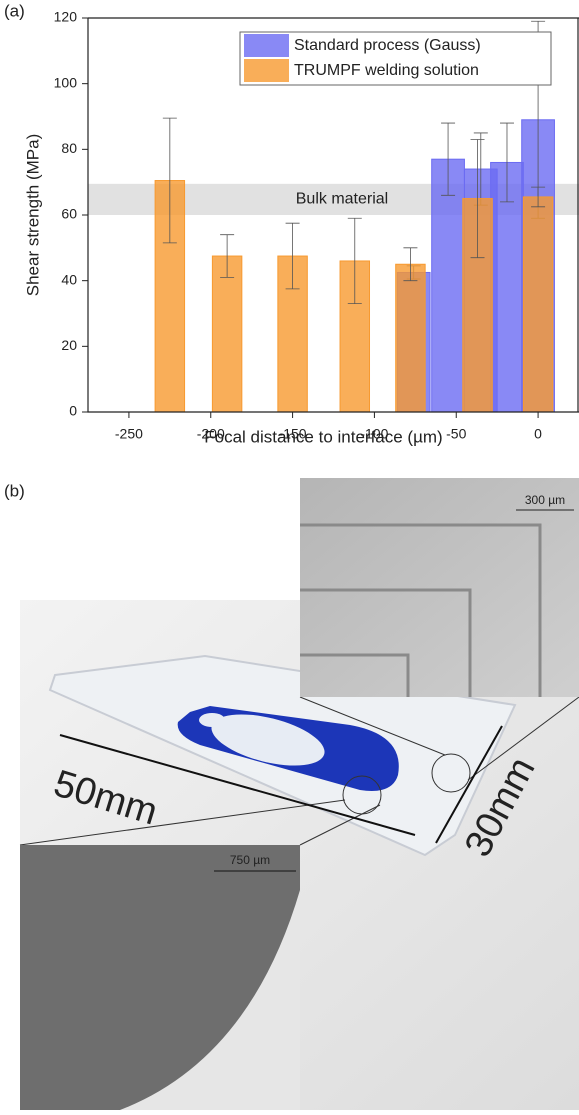 This screenshot has width=579, height=1115. Describe the element at coordinates (451, 773) in the screenshot. I see `zoom-circle` at that location.